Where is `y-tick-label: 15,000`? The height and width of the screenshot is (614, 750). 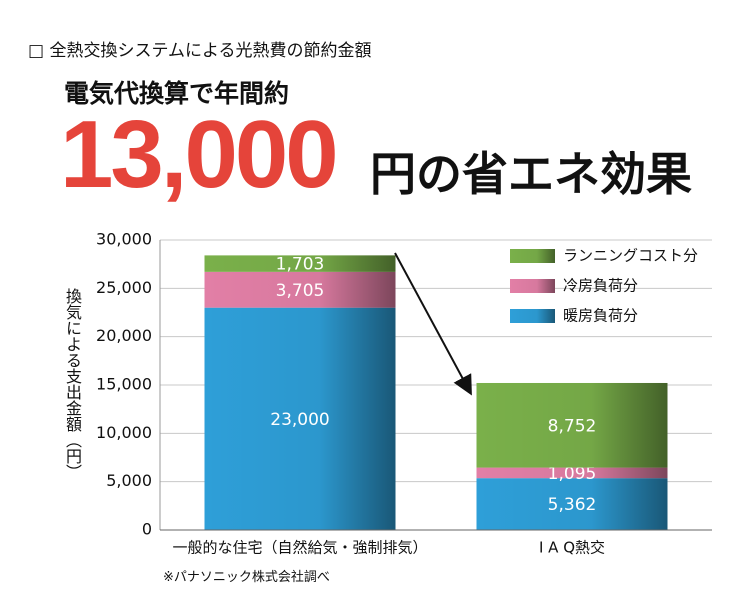
y-tick-label: 15,000 is located at coordinates (124, 384).